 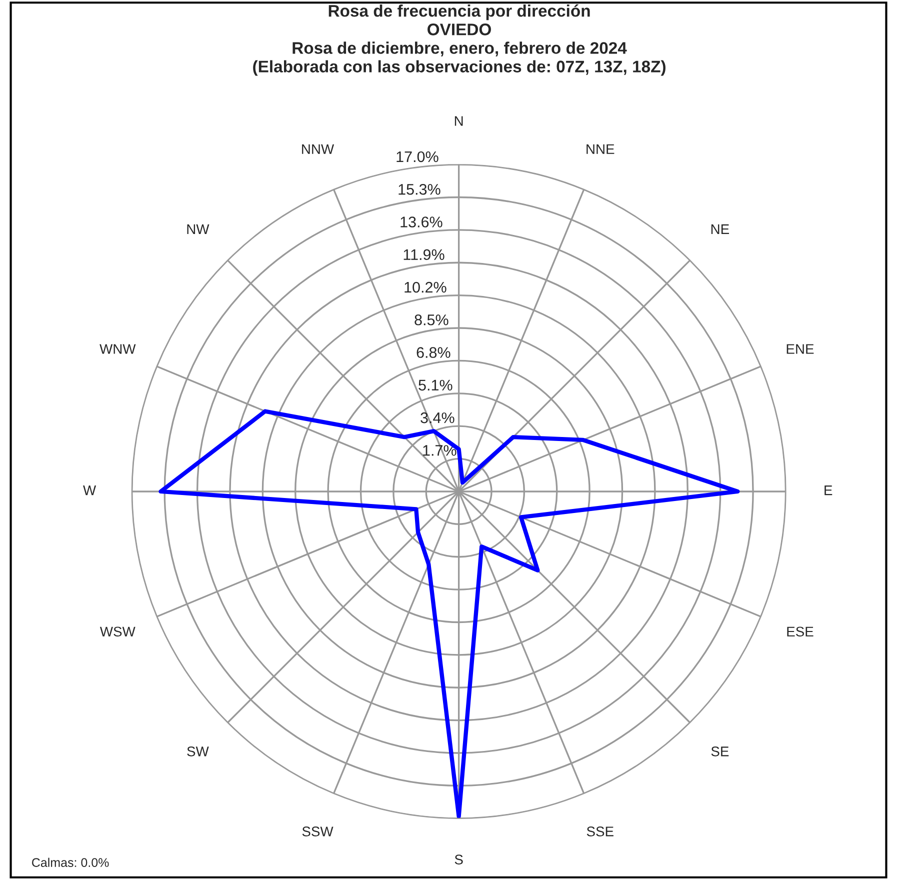 I want to click on y-tick-label: 1.7%, so click(x=439, y=450).